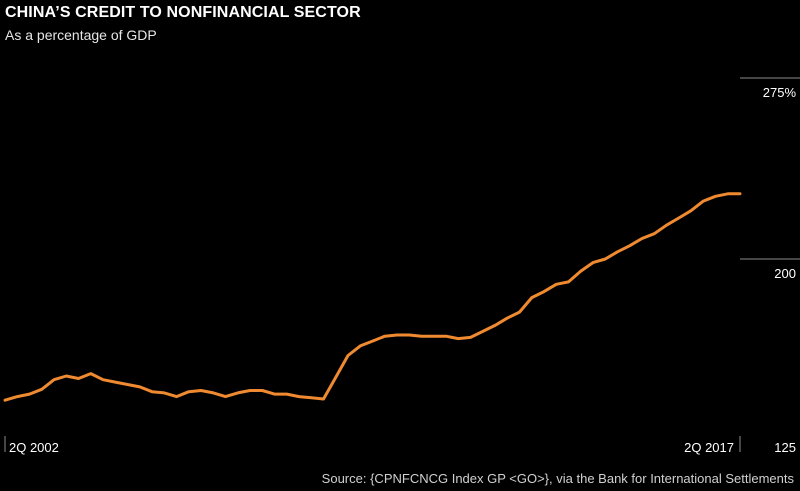 The height and width of the screenshot is (491, 800). I want to click on y-tick-label-top: 275%, so click(780, 92).